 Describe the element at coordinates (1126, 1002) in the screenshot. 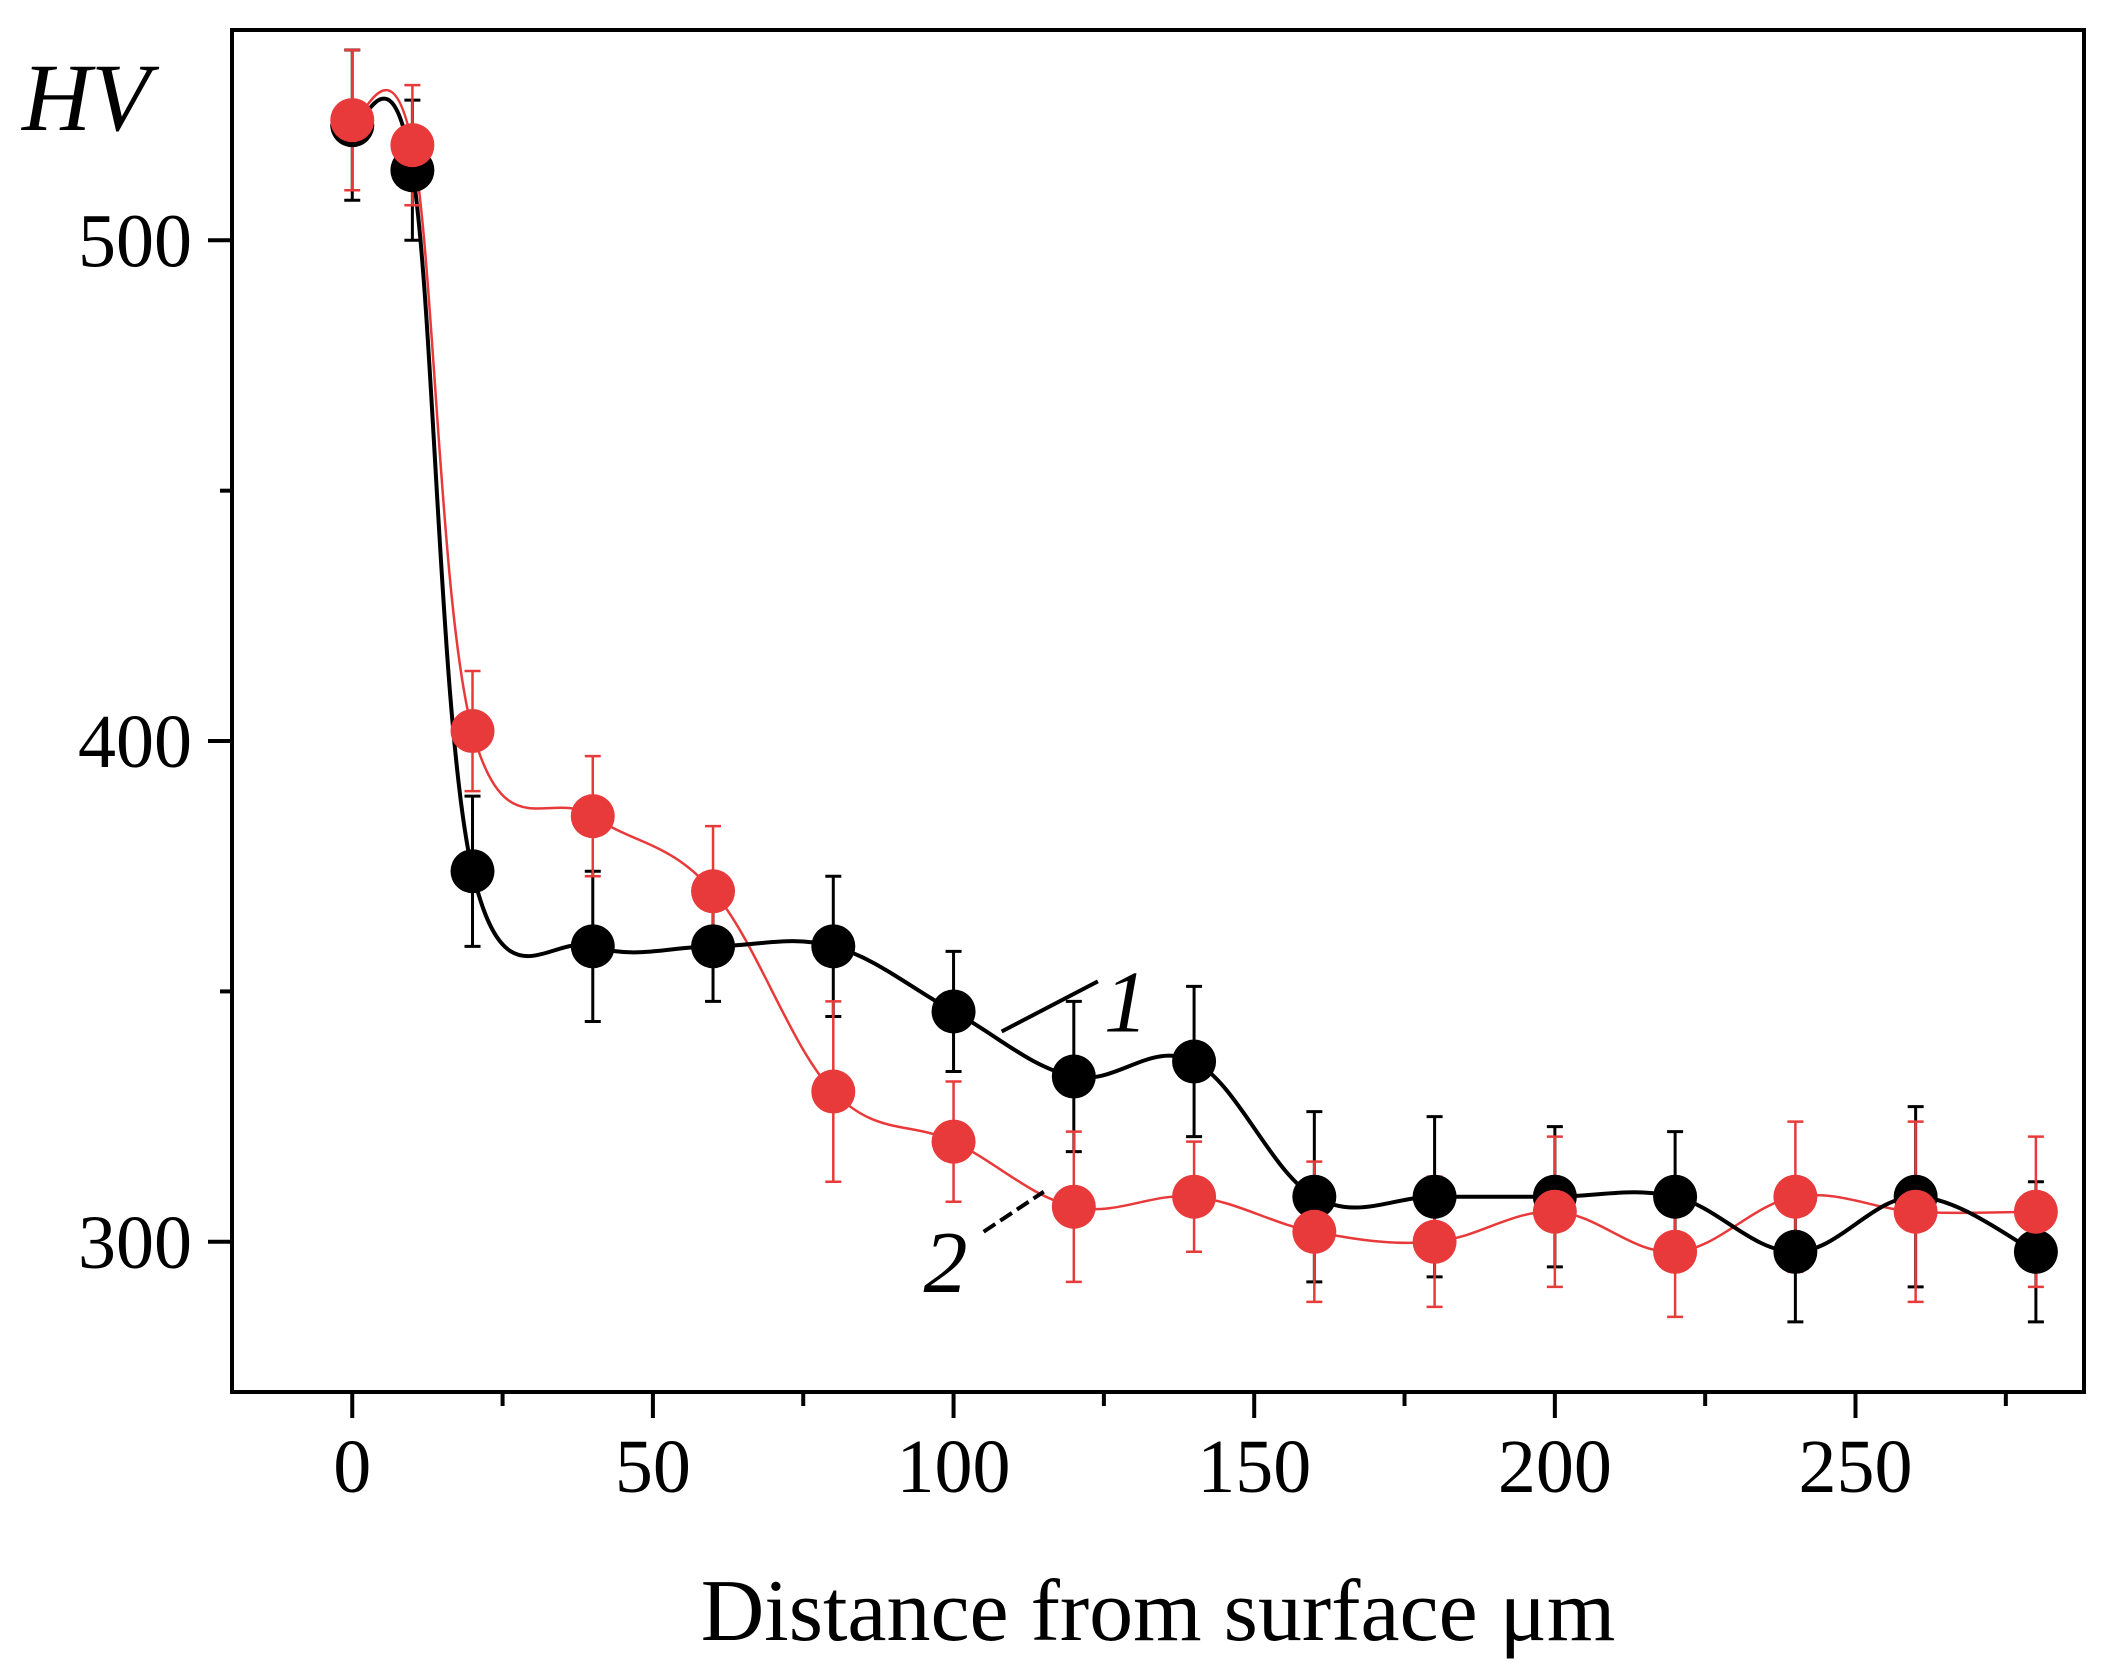

I see `series-1-label: 1` at that location.